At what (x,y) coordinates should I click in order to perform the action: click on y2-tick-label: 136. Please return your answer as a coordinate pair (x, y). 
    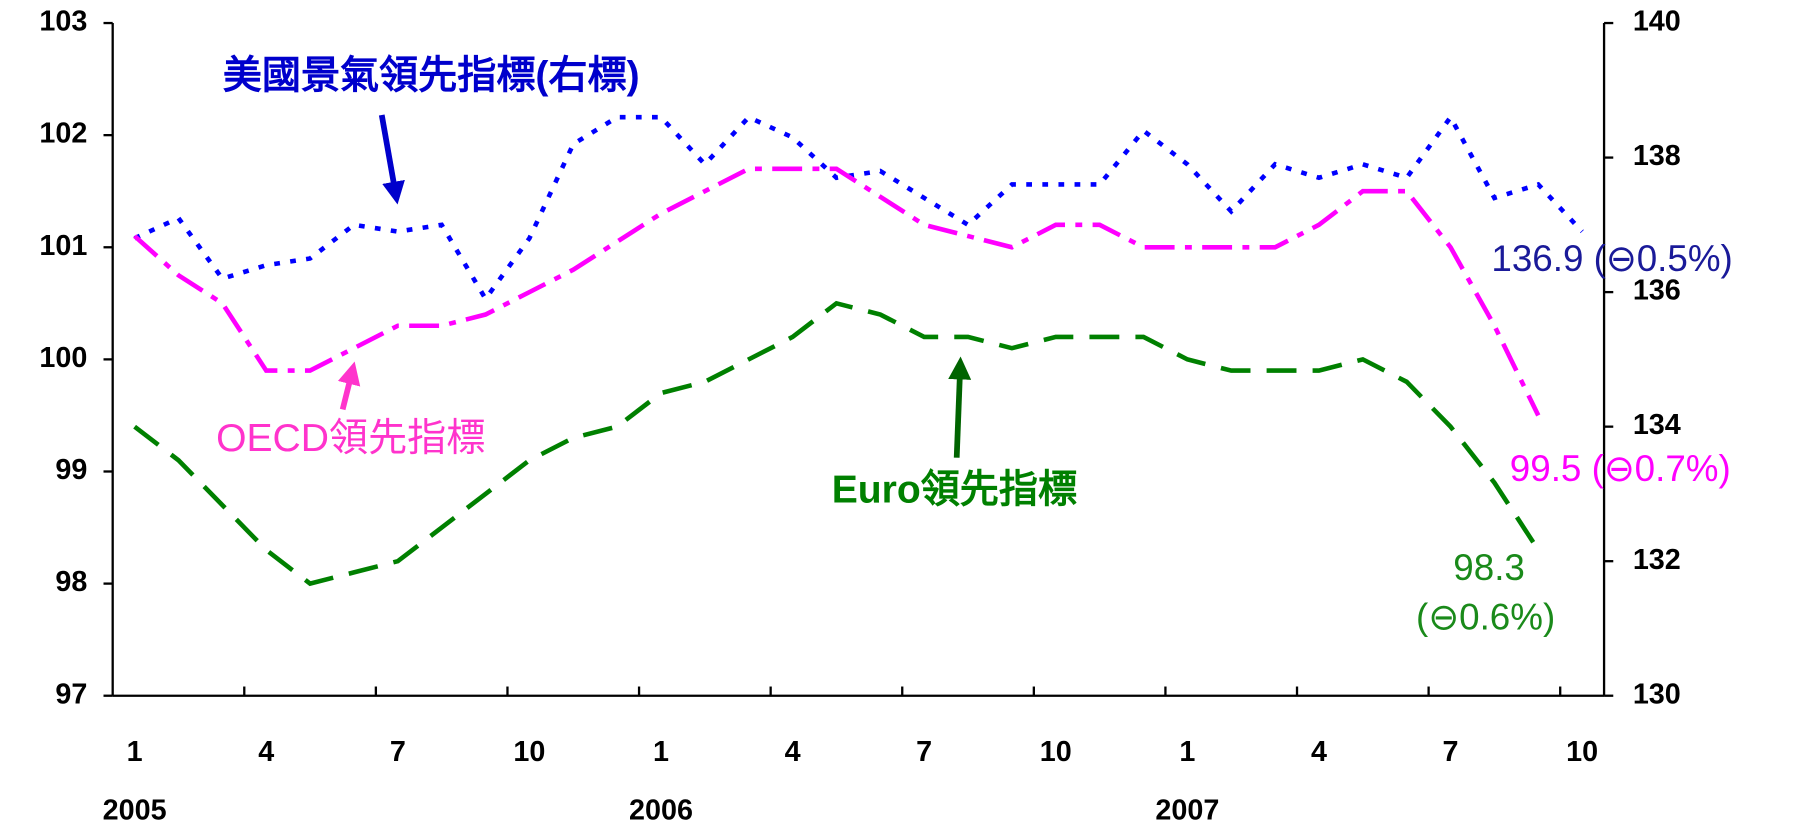
    Looking at the image, I should click on (1657, 291).